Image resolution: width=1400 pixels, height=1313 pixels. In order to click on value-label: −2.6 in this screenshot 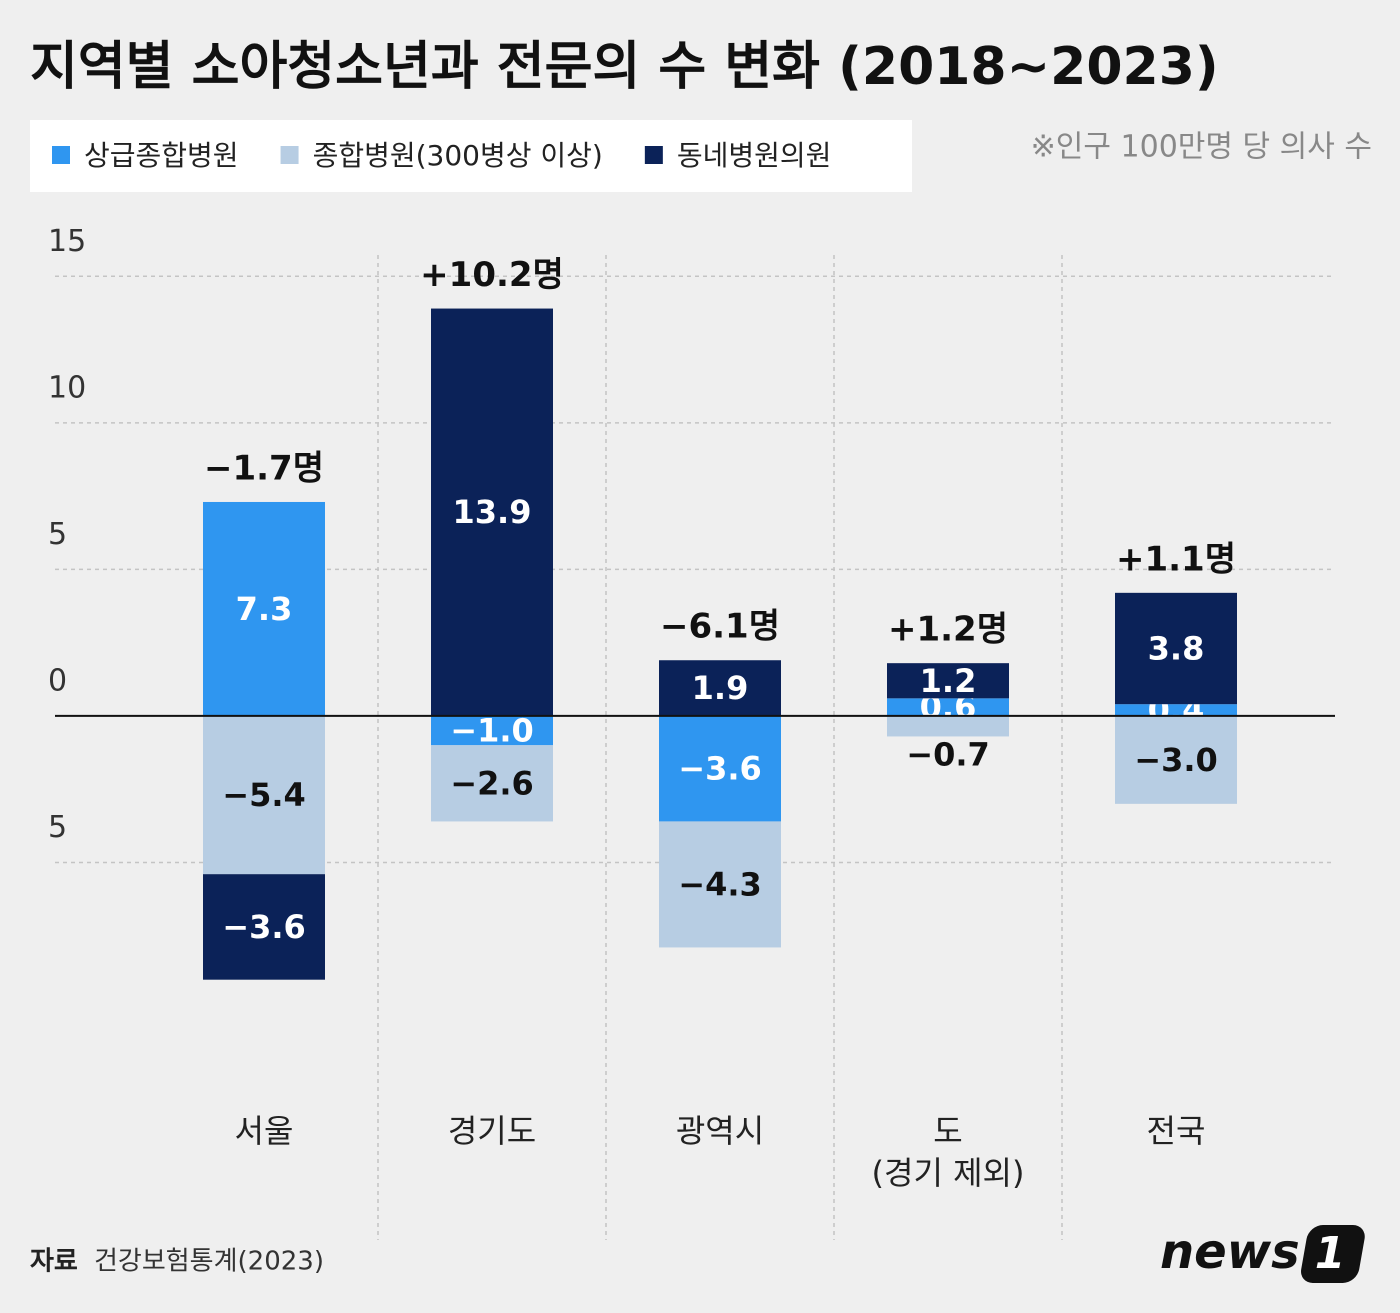, I will do `click(492, 783)`.